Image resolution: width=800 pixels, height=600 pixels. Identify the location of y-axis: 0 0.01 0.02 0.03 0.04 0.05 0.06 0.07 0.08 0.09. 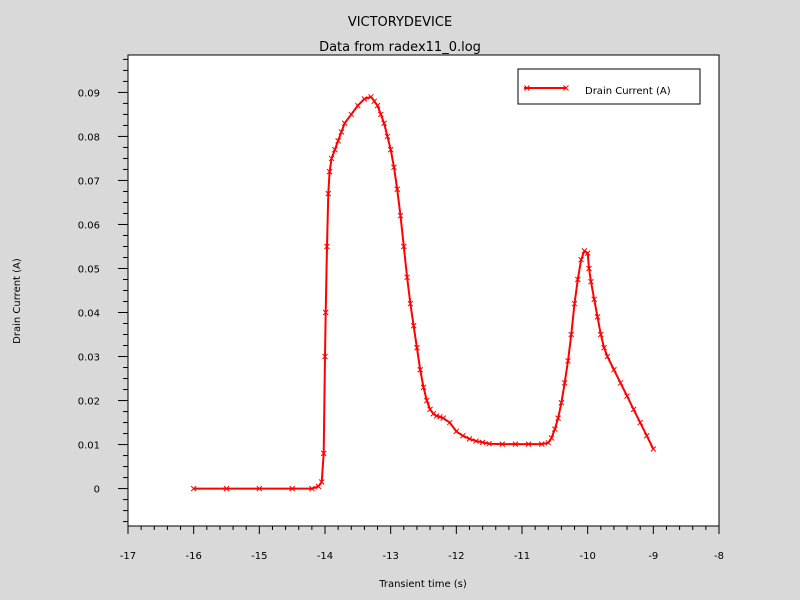
(103, 292).